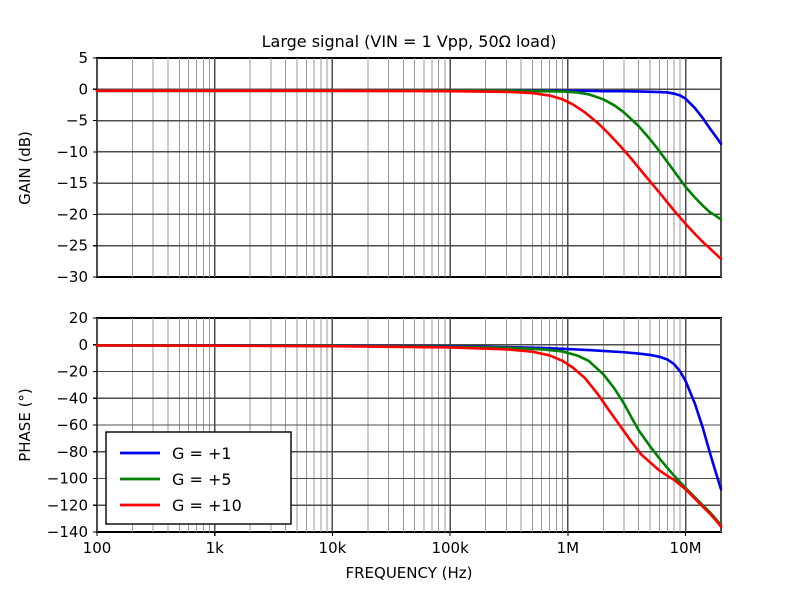 This screenshot has height=597, width=800. What do you see at coordinates (408, 573) in the screenshot?
I see `frequency-axis-label: FREQUENCY (Hz)` at bounding box center [408, 573].